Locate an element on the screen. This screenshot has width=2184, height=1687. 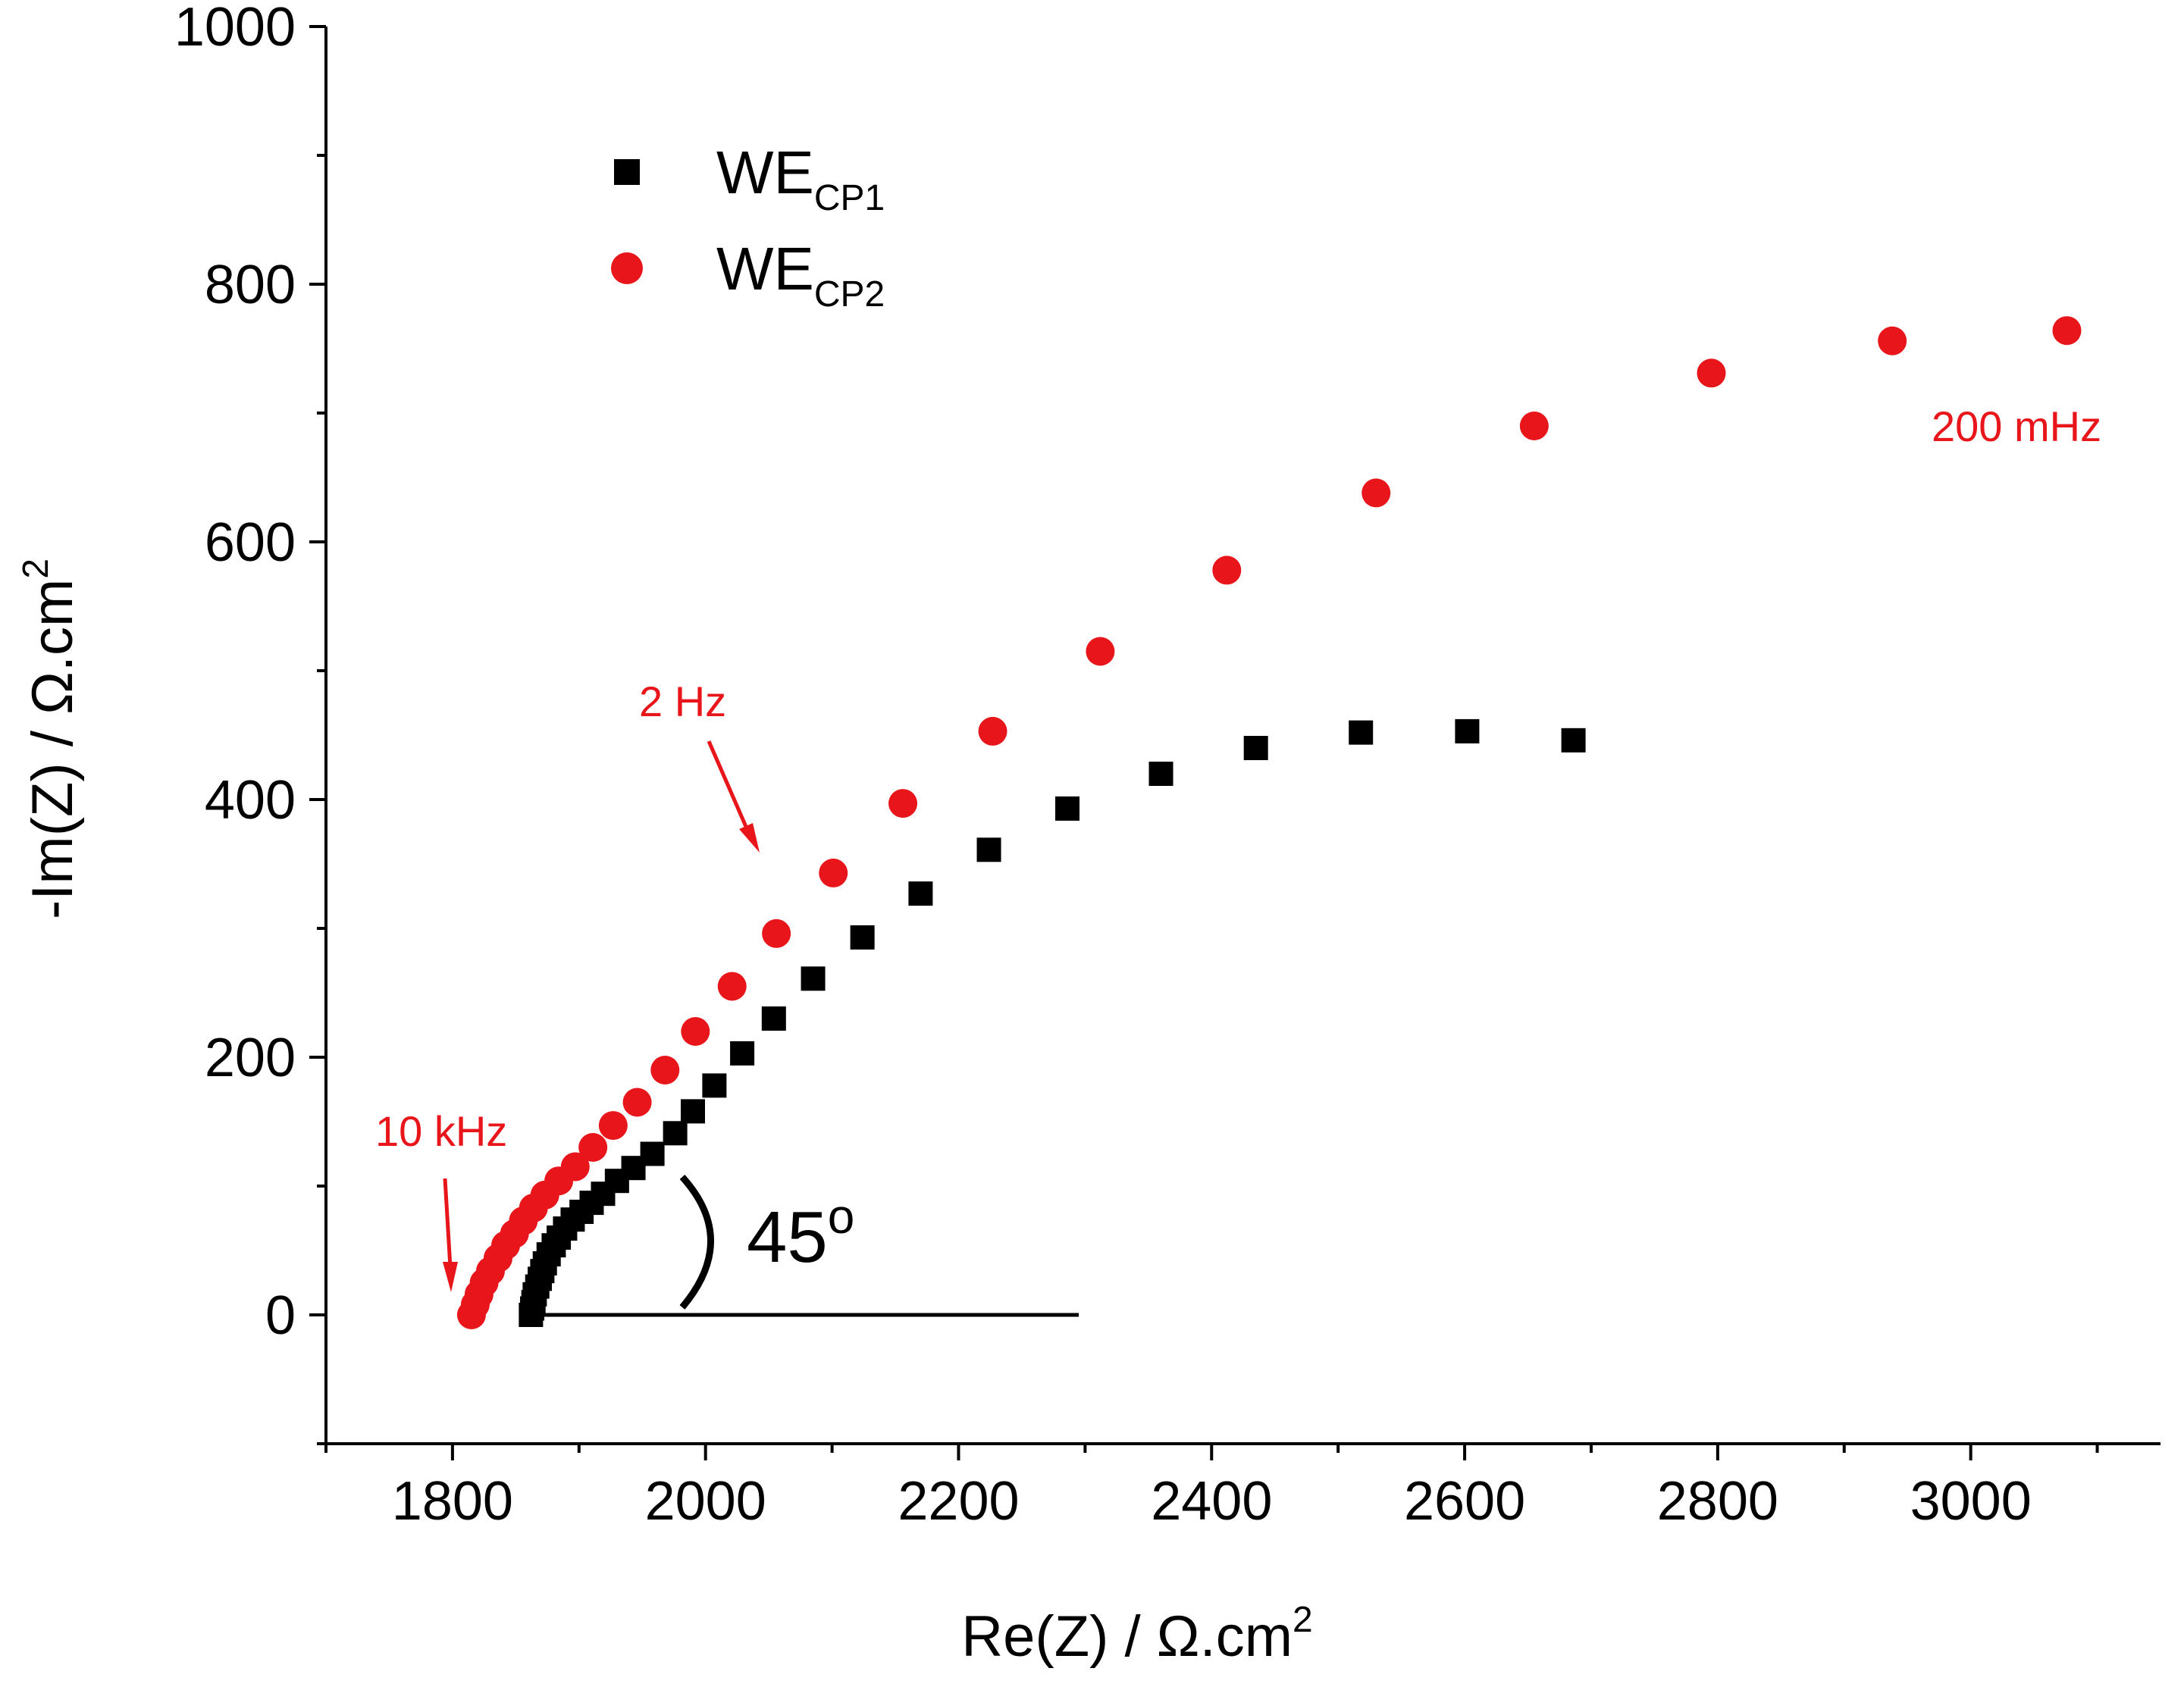
x-ticks: 1800 2000 2200 2400 2600 2800 3000 is located at coordinates (1211, 1488).